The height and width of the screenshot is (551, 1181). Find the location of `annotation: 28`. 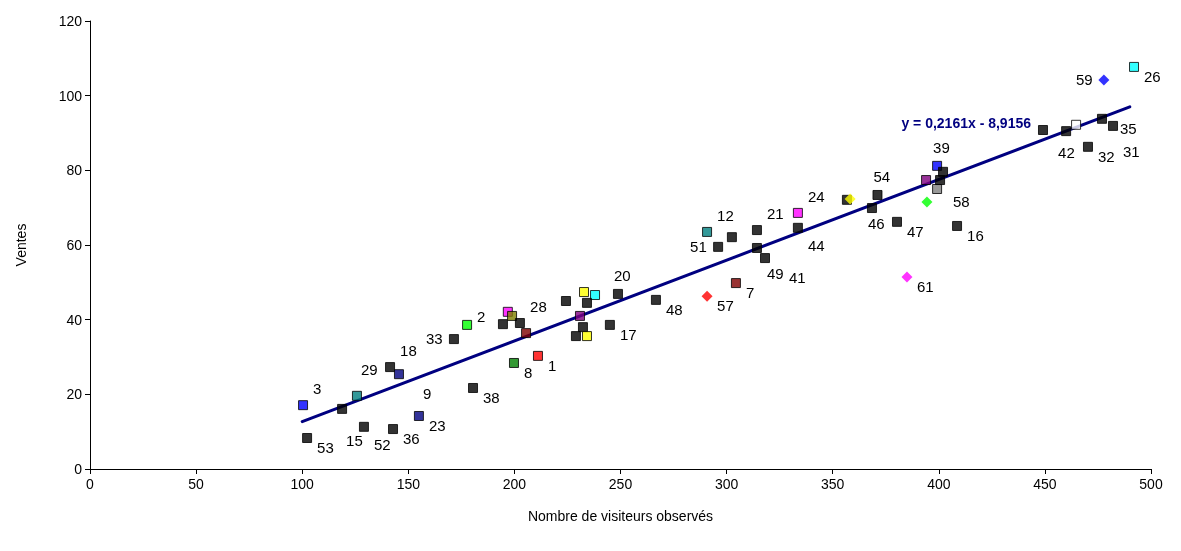

annotation: 28 is located at coordinates (538, 307).